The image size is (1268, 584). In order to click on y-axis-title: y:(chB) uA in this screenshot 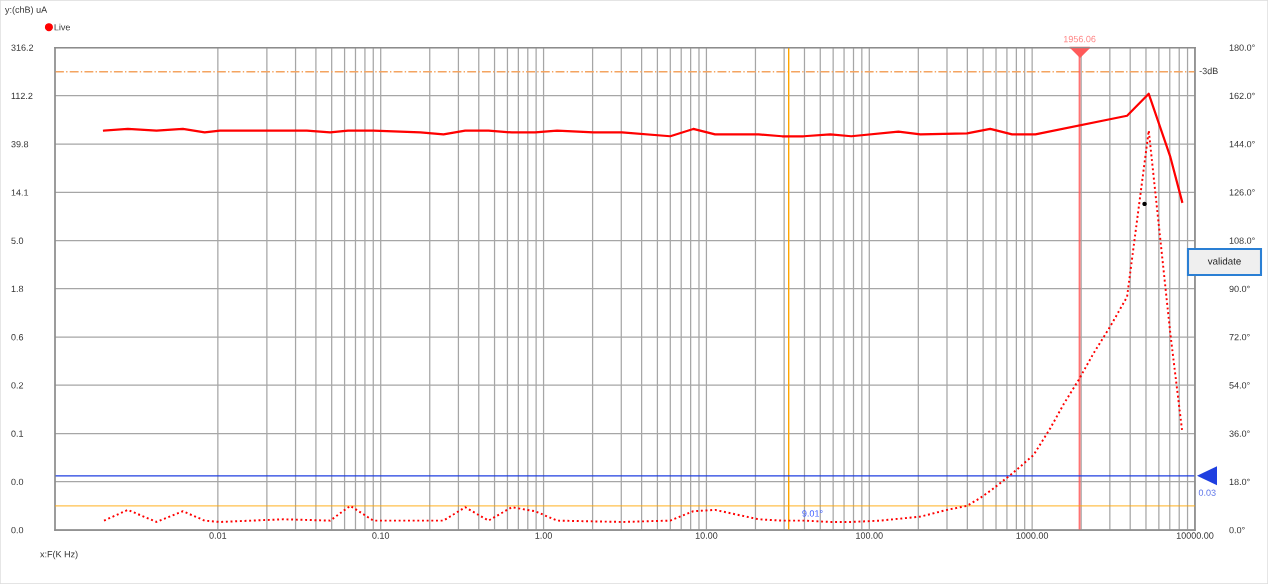, I will do `click(26, 10)`.